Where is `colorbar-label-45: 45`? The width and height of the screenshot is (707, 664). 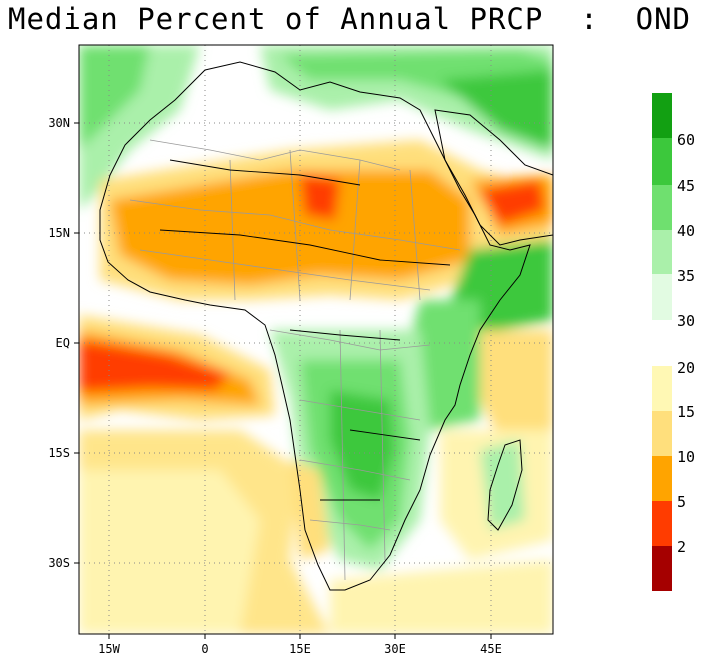
colorbar-label-45: 45 is located at coordinates (686, 186).